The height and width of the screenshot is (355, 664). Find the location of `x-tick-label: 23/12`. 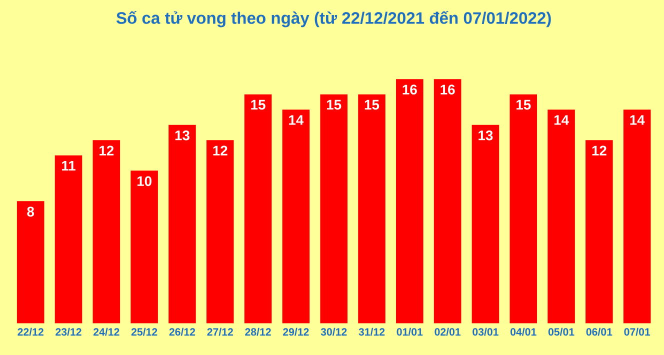

x-tick-label: 23/12 is located at coordinates (69, 332).